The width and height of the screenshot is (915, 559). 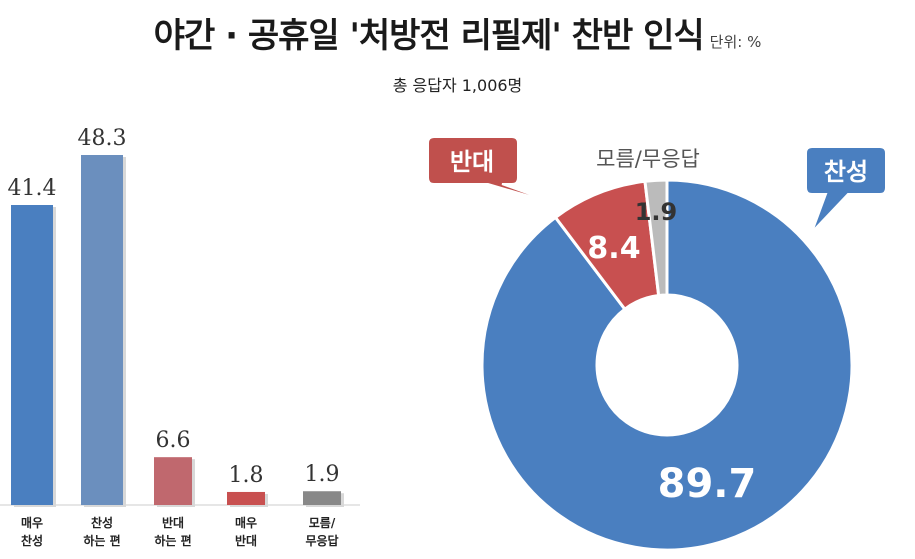 What do you see at coordinates (648, 159) in the screenshot?
I see `slice-category-label: 모름/무응답` at bounding box center [648, 159].